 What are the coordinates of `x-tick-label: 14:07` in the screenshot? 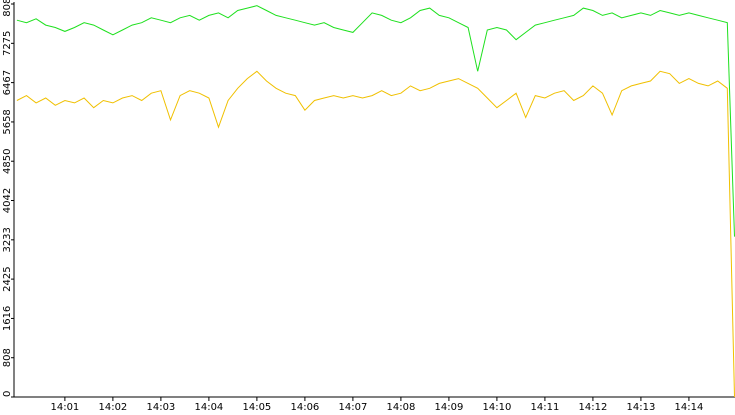 It's located at (352, 407).